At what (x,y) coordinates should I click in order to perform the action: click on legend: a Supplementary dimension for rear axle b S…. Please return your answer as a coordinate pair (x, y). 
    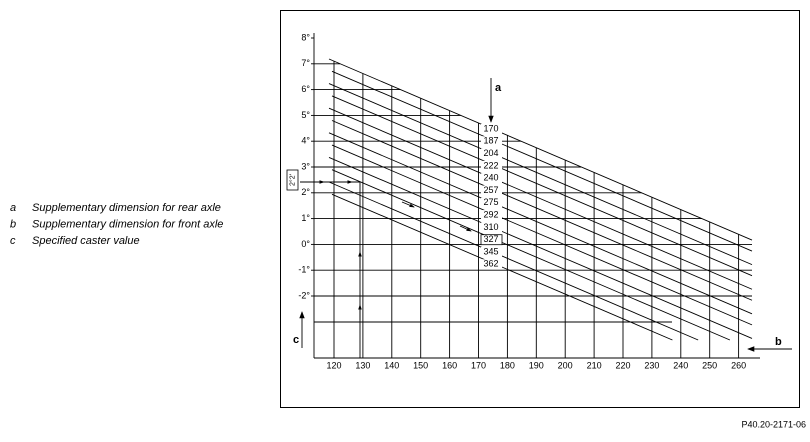
    Looking at the image, I should click on (116, 224).